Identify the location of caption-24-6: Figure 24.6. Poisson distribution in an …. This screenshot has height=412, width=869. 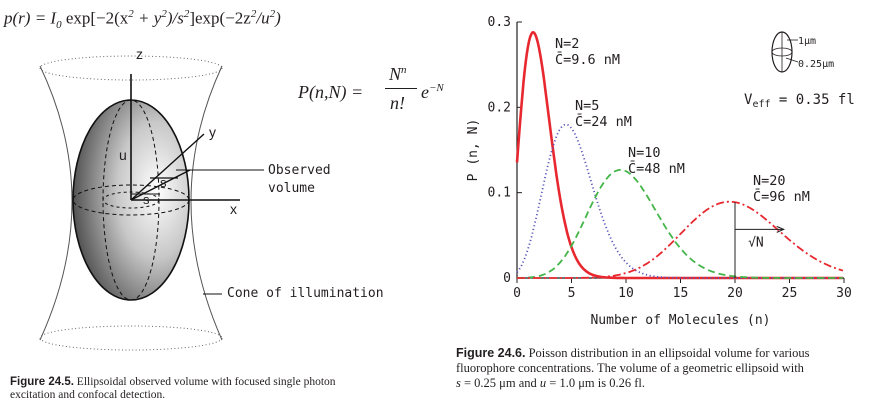
(661, 368).